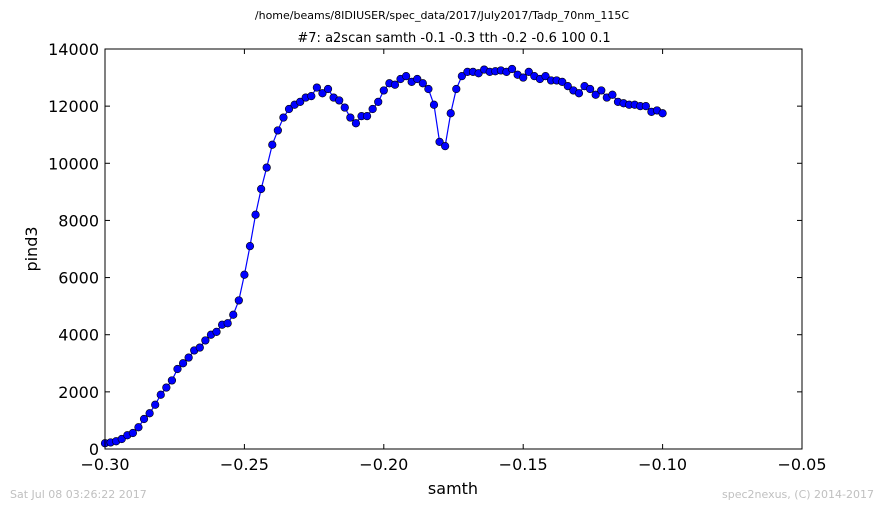 The image size is (884, 509). What do you see at coordinates (383, 464) in the screenshot?
I see `x-tick-label: −0.20` at bounding box center [383, 464].